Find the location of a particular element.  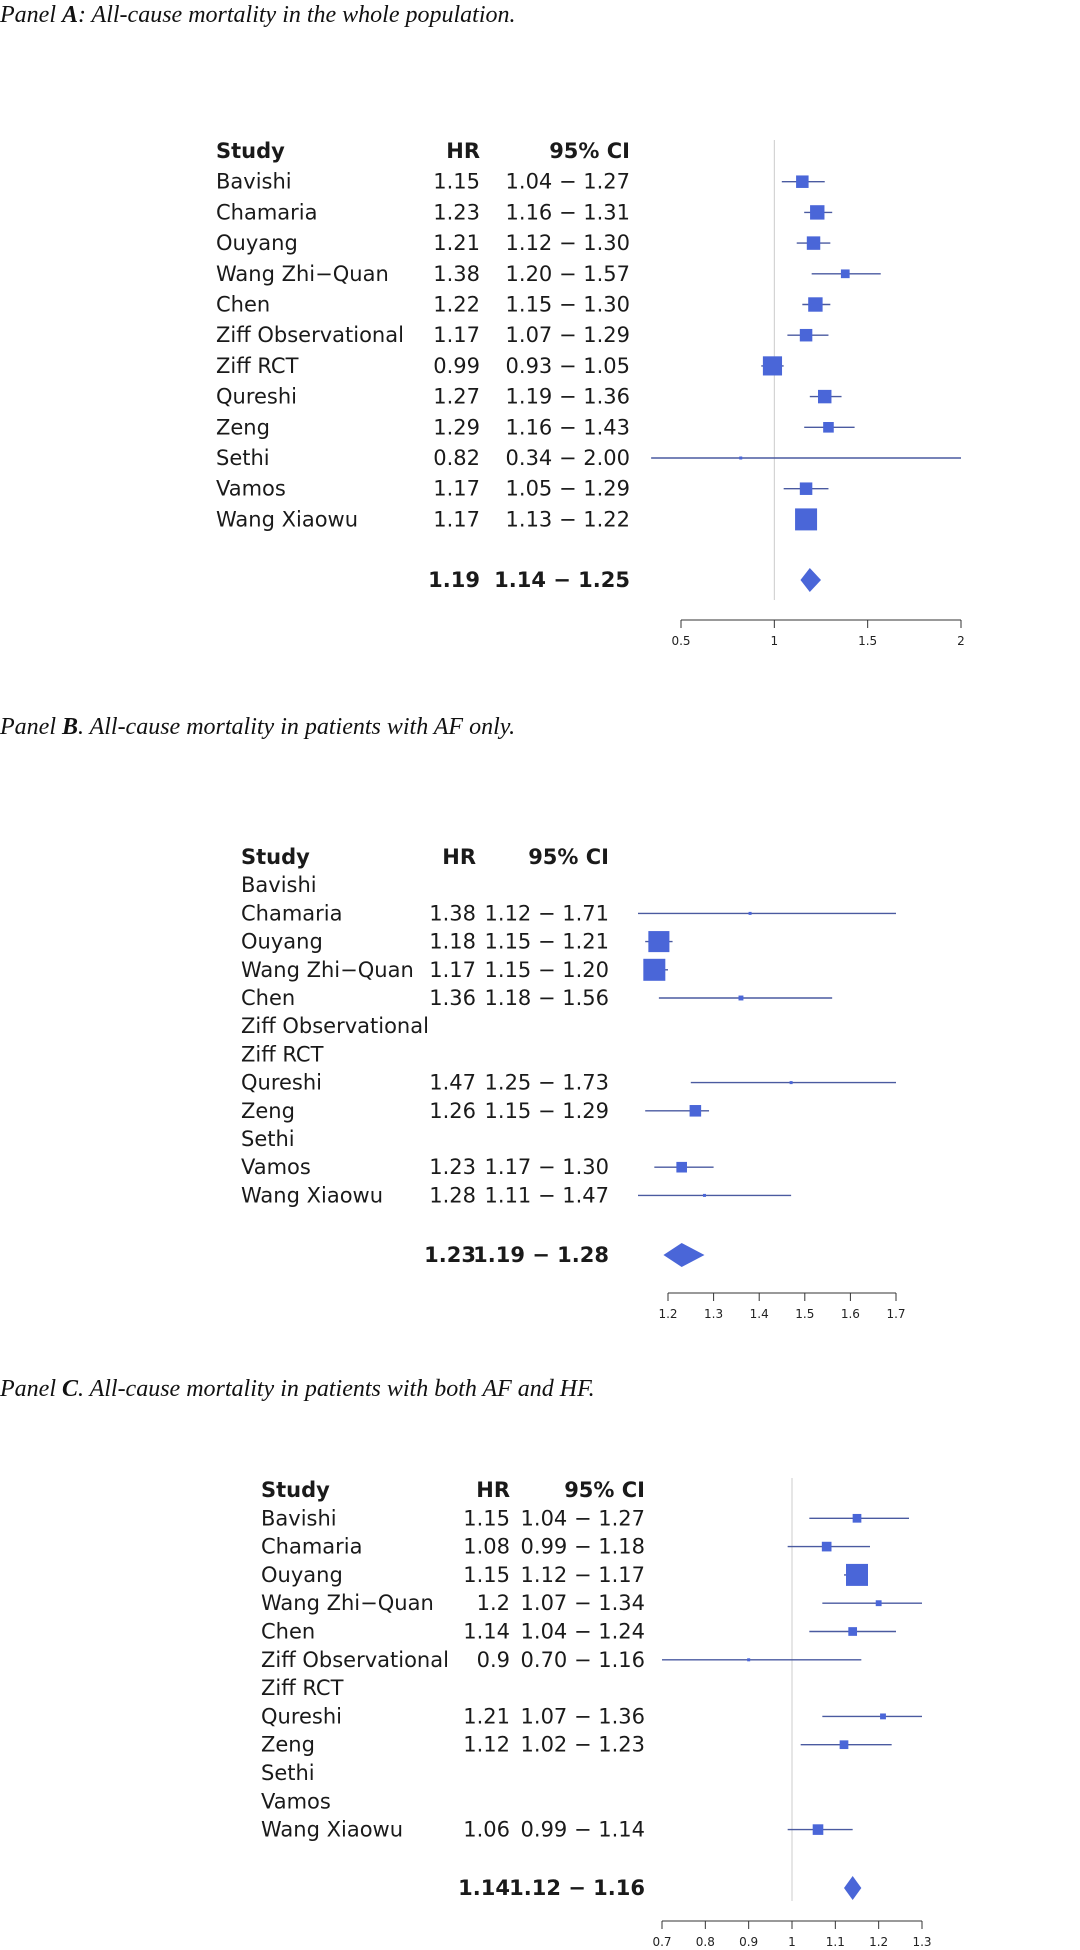

panel-b-x-tick-label: 1.4 is located at coordinates (759, 1314).